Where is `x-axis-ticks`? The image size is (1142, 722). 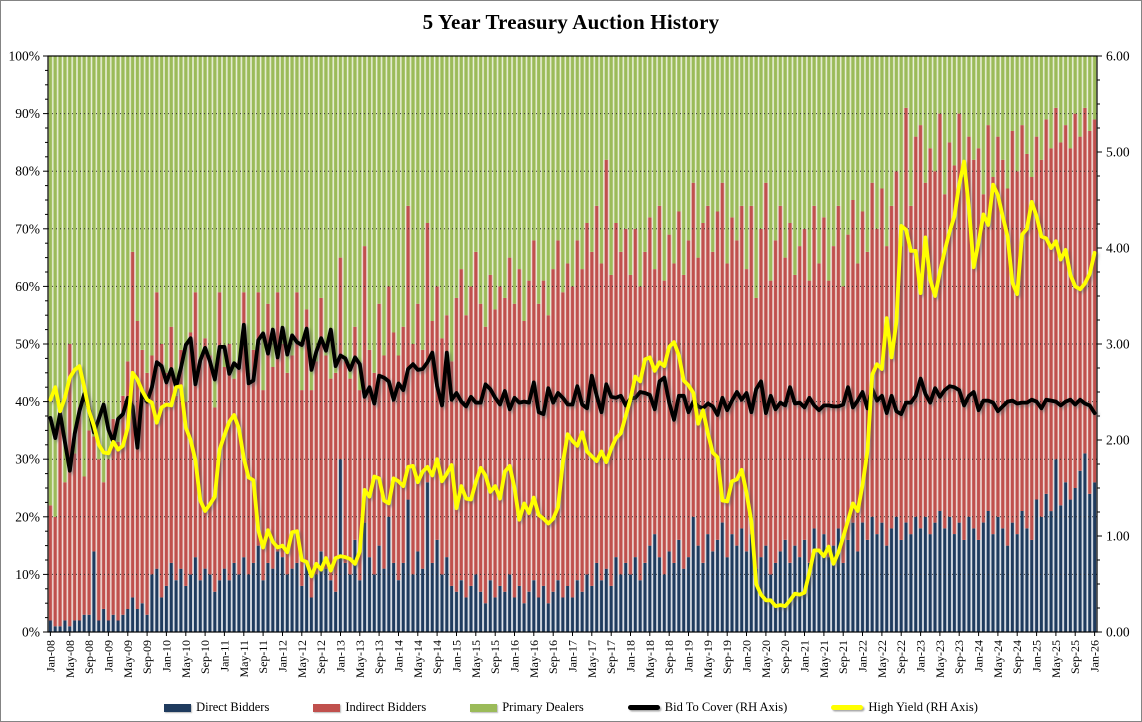 x-axis-ticks is located at coordinates (572, 634).